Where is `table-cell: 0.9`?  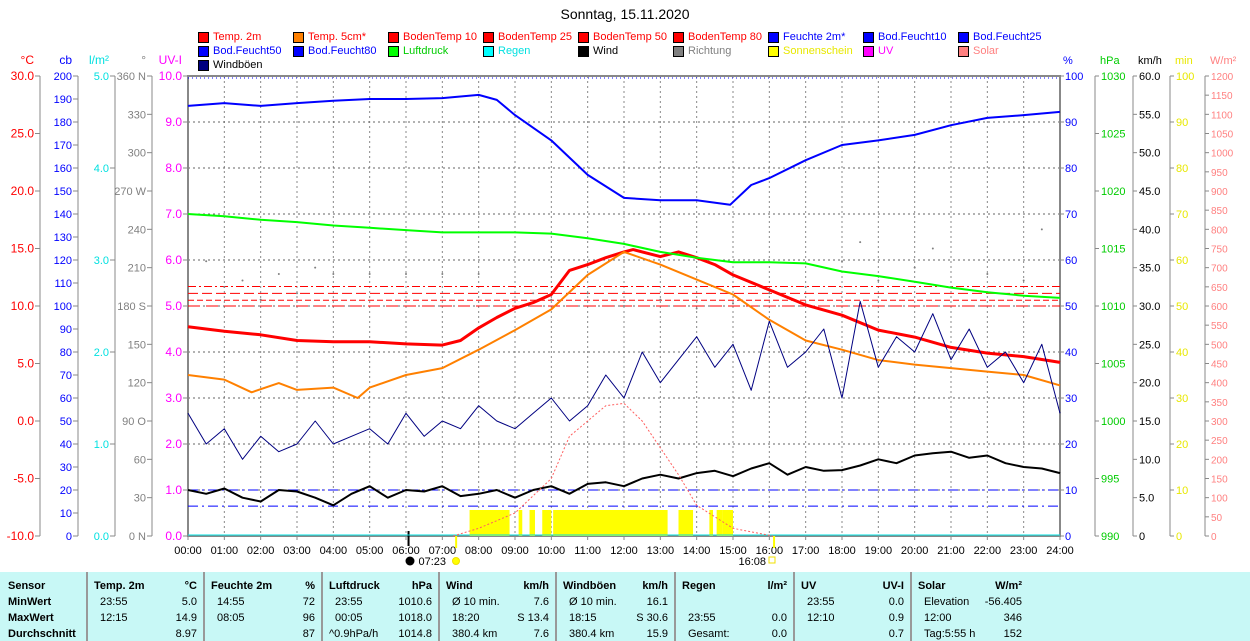 table-cell: 0.9 is located at coordinates (896, 618).